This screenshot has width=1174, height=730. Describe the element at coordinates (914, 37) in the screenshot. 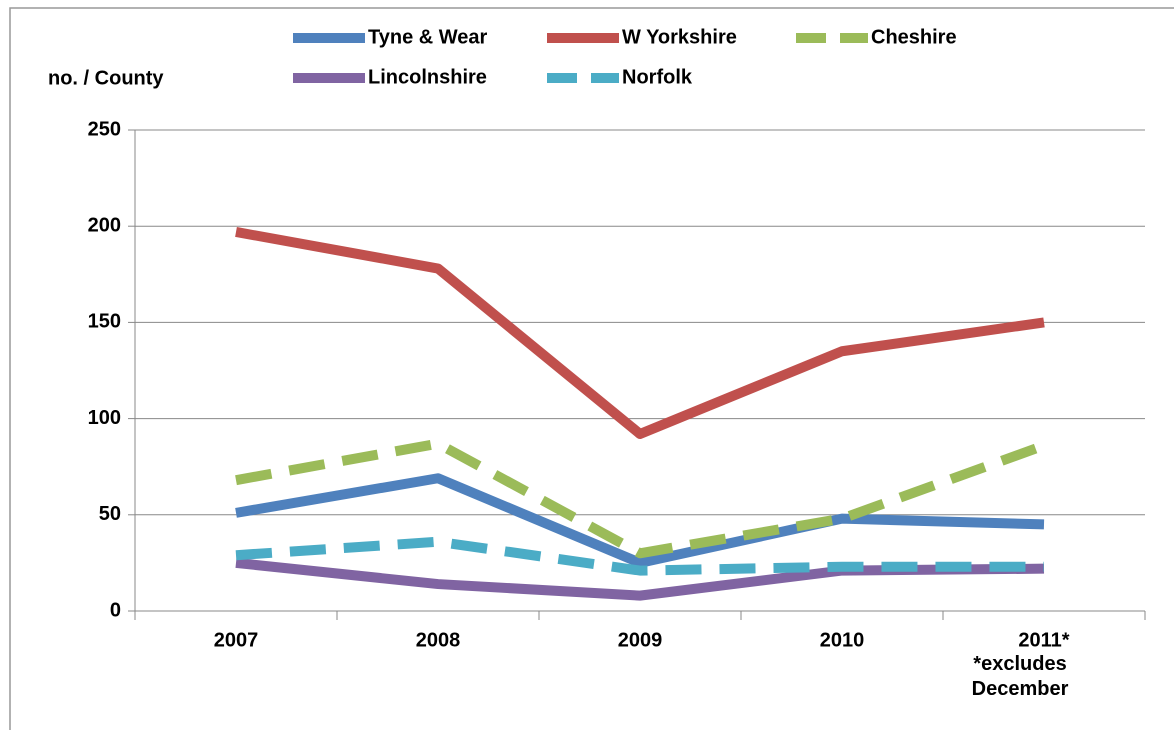

I see `legend-label: Cheshire` at that location.